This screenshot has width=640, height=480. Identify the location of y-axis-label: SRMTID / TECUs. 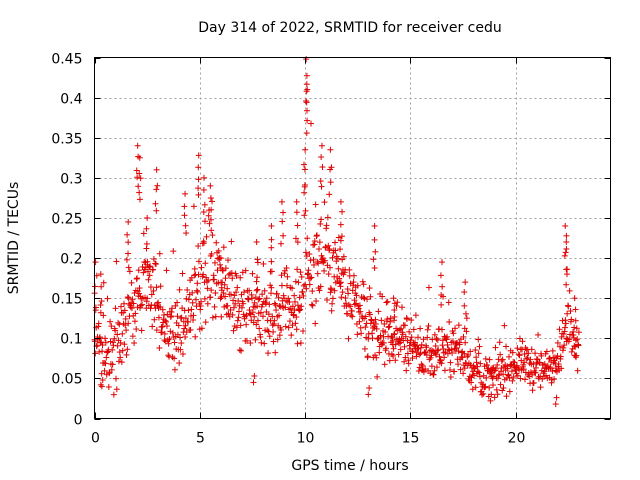
(14, 238).